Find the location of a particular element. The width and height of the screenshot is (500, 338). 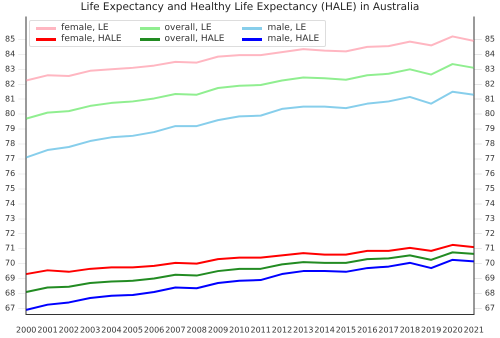

y-tick-label: 73 is located at coordinates (10, 218).